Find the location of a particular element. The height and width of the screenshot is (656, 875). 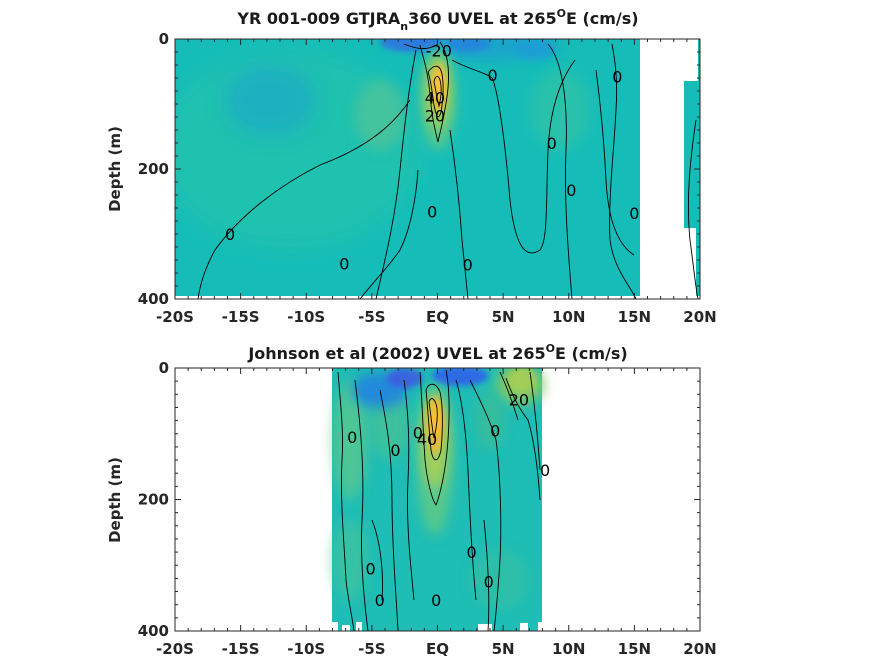

contours-observations is located at coordinates (439, 500).